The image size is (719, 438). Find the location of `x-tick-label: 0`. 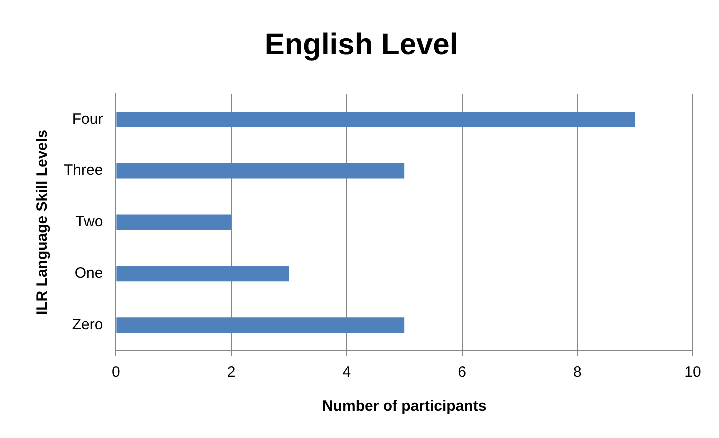

x-tick-label: 0 is located at coordinates (116, 373).